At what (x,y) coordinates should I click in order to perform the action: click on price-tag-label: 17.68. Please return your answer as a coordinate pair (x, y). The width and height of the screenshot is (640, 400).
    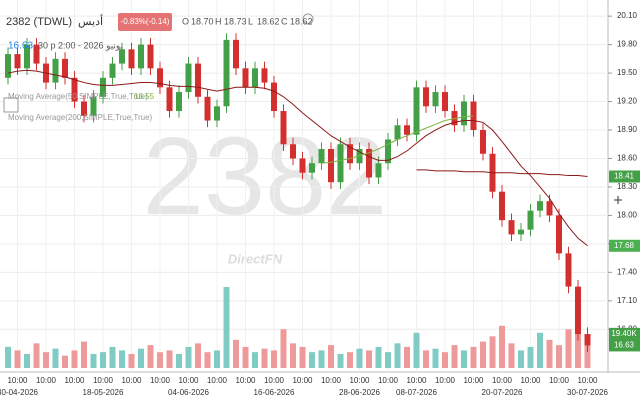
    Looking at the image, I should click on (624, 245).